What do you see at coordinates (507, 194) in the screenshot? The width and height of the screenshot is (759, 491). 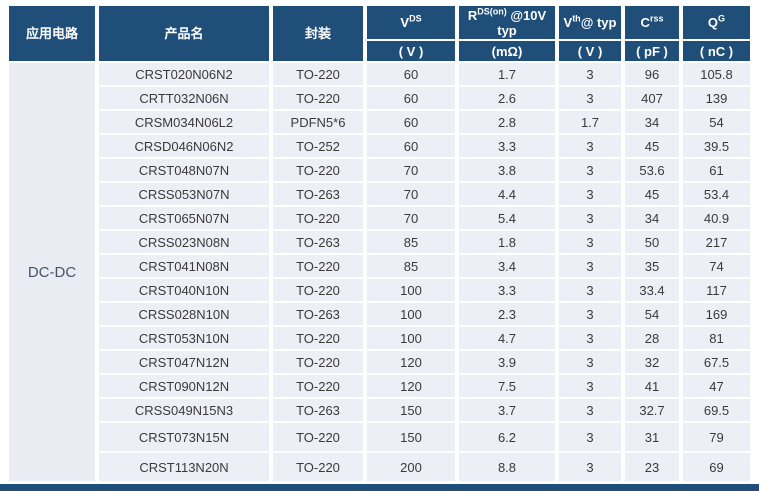 I see `cell-rds-on: 4.4` at bounding box center [507, 194].